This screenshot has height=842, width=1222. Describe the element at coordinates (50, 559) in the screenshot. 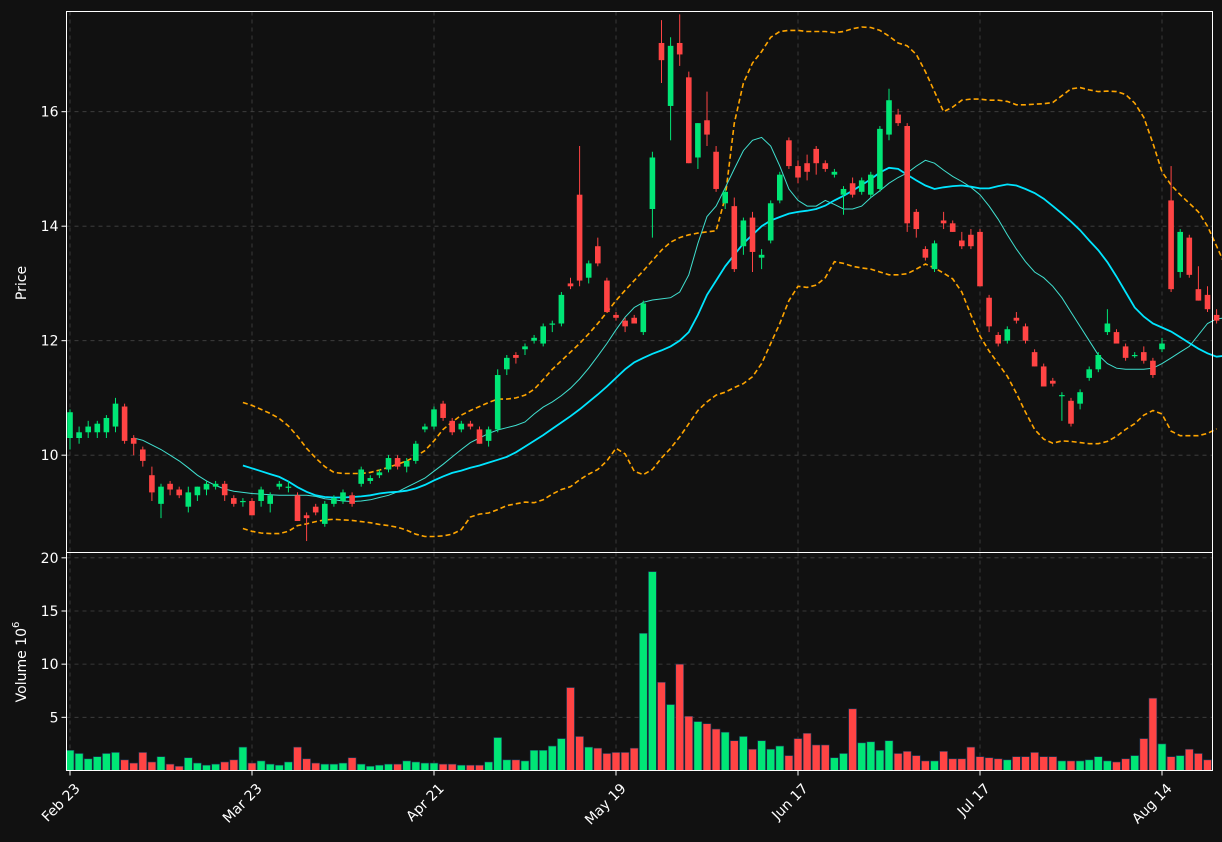

I see `volume-tick-label: 20` at that location.